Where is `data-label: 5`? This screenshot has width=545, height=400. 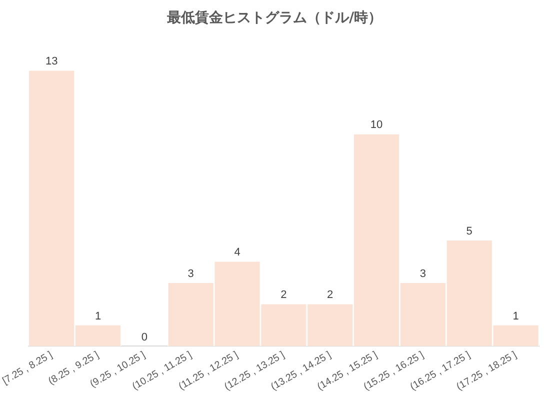 data-label: 5 is located at coordinates (469, 231).